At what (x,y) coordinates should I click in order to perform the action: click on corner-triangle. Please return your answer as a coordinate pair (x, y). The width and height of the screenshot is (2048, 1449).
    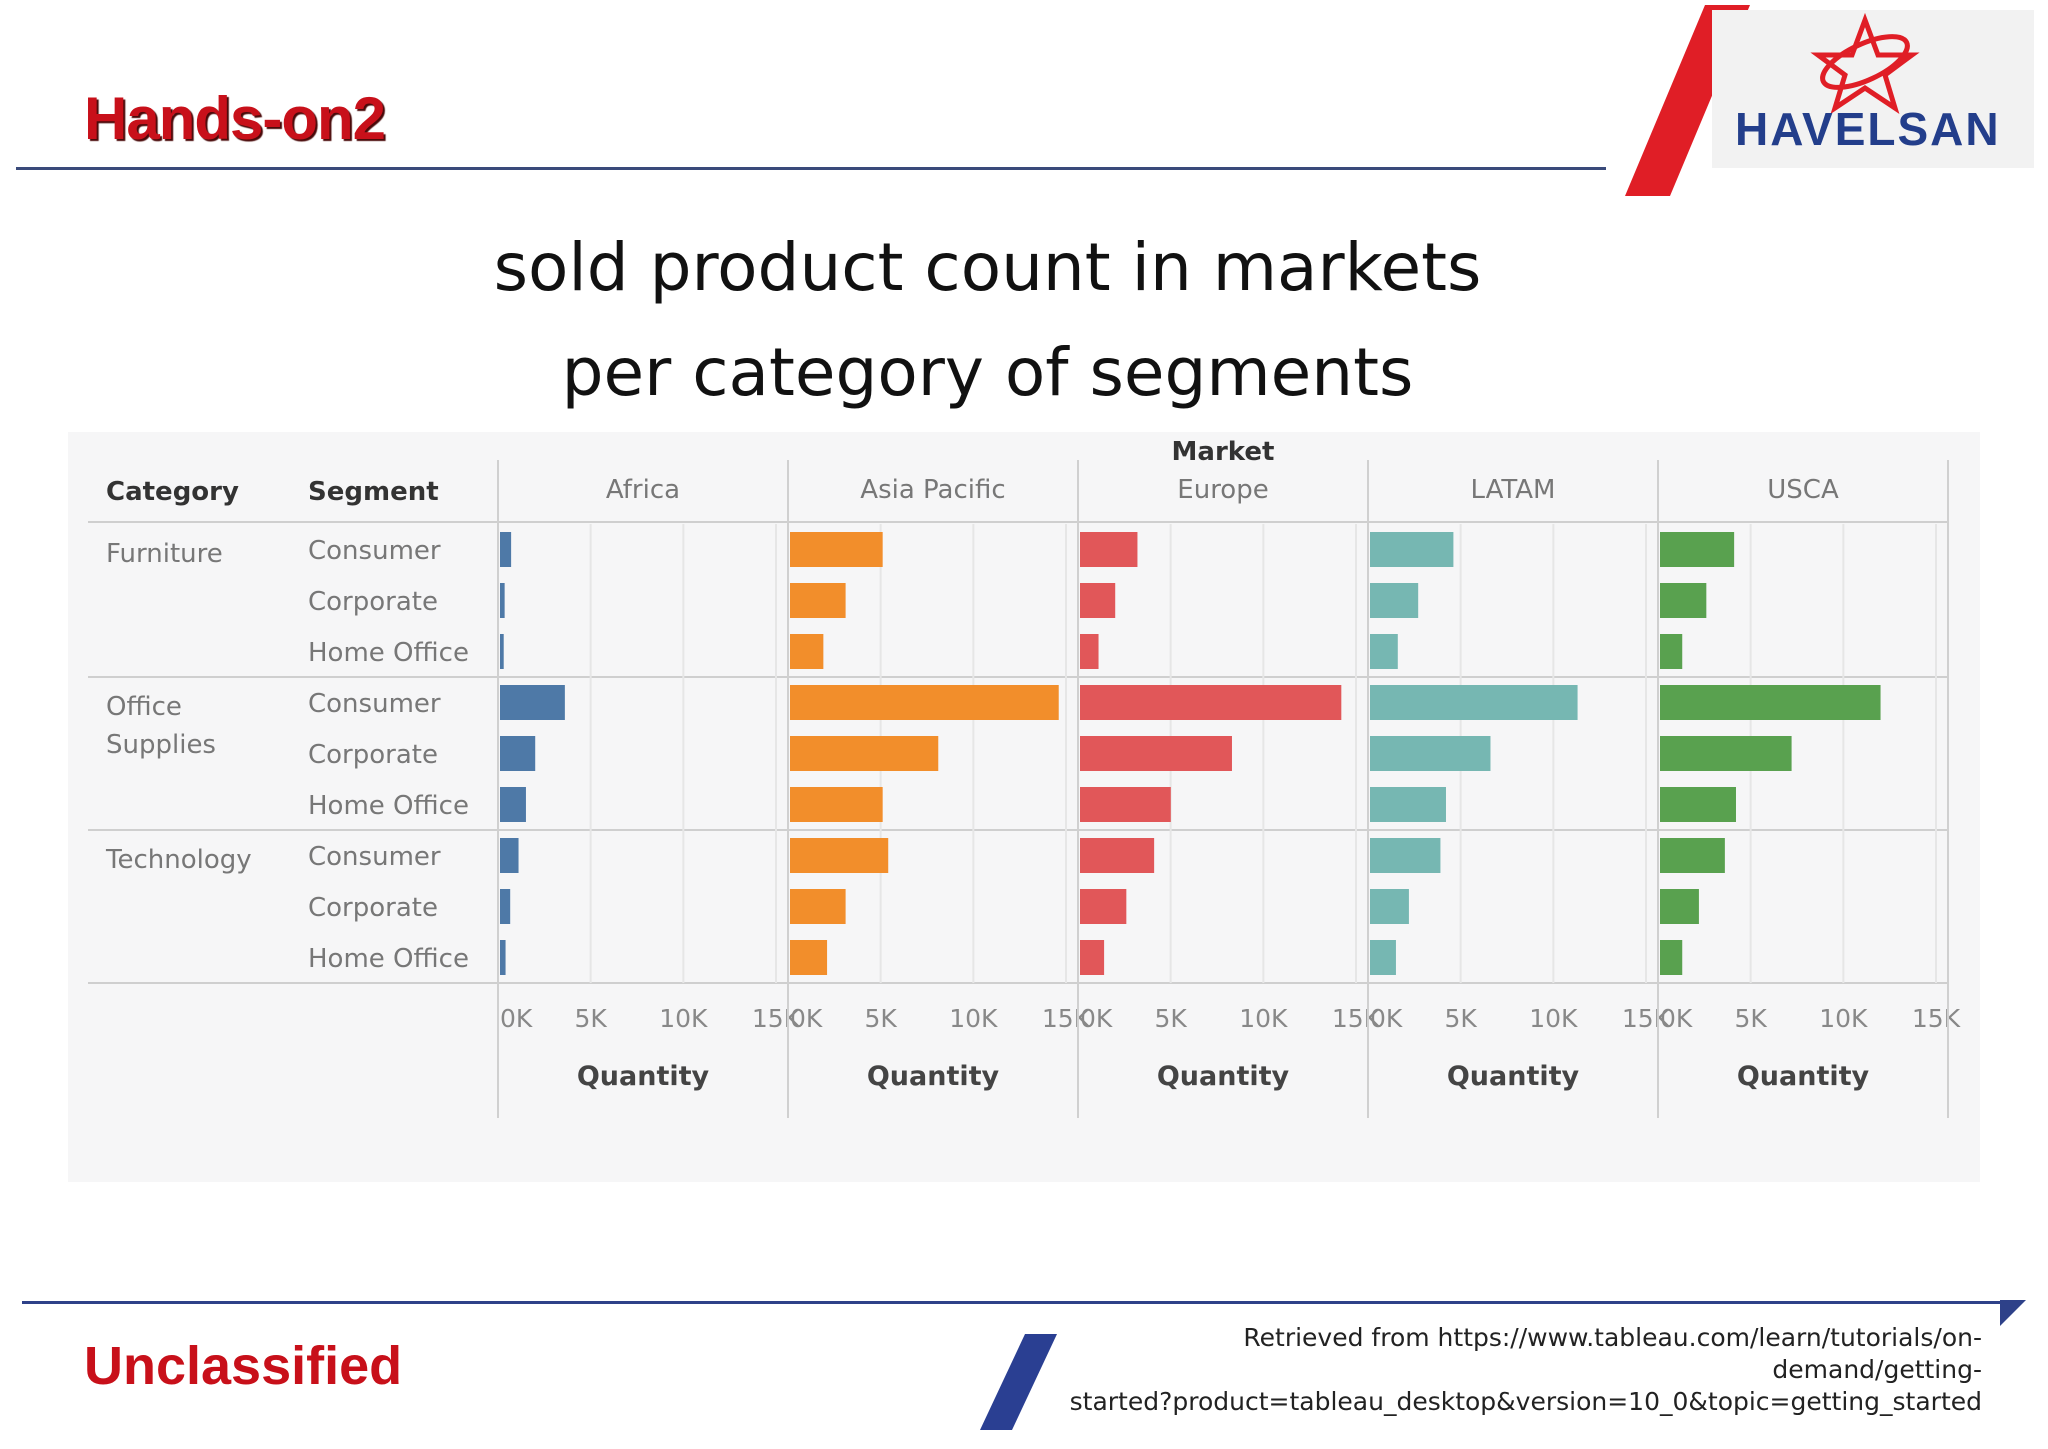
    Looking at the image, I should click on (2013, 1313).